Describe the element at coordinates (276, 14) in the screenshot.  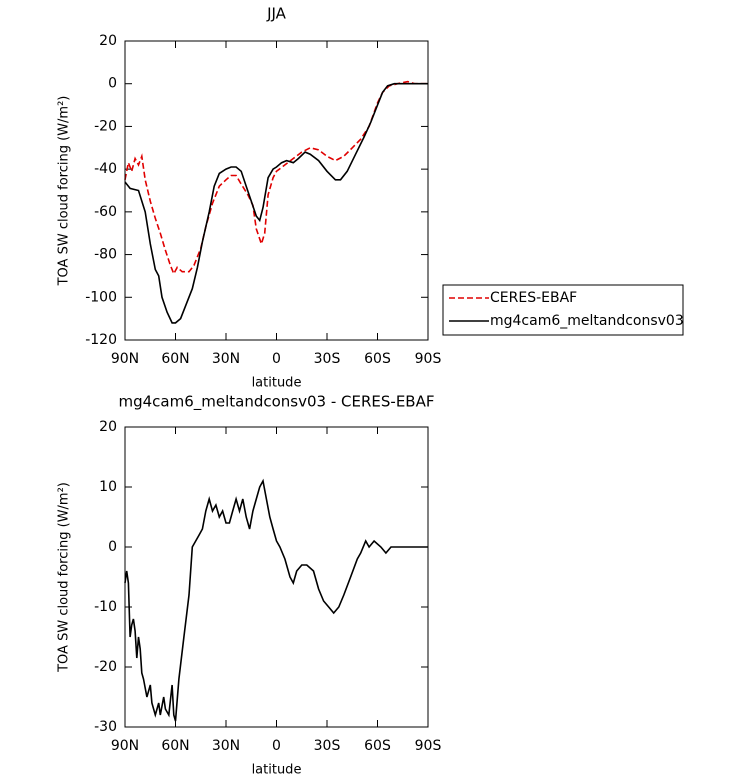
I see `chart-title: JJA` at that location.